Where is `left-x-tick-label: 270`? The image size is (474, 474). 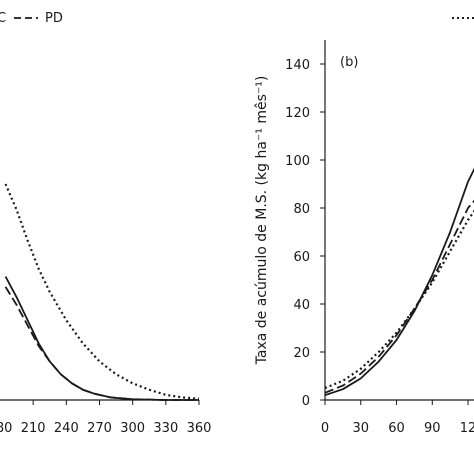 left-x-tick-label: 270 is located at coordinates (99, 428).